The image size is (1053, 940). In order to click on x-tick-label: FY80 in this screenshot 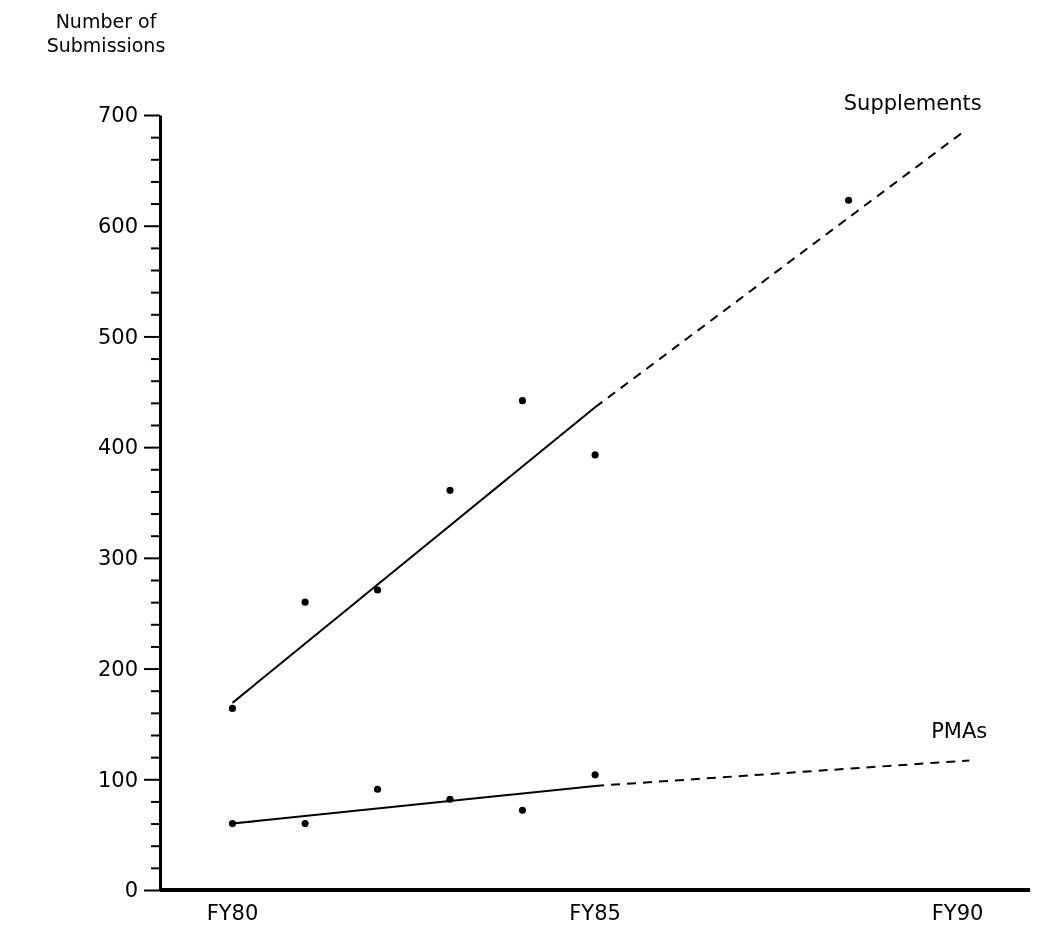, I will do `click(232, 913)`.